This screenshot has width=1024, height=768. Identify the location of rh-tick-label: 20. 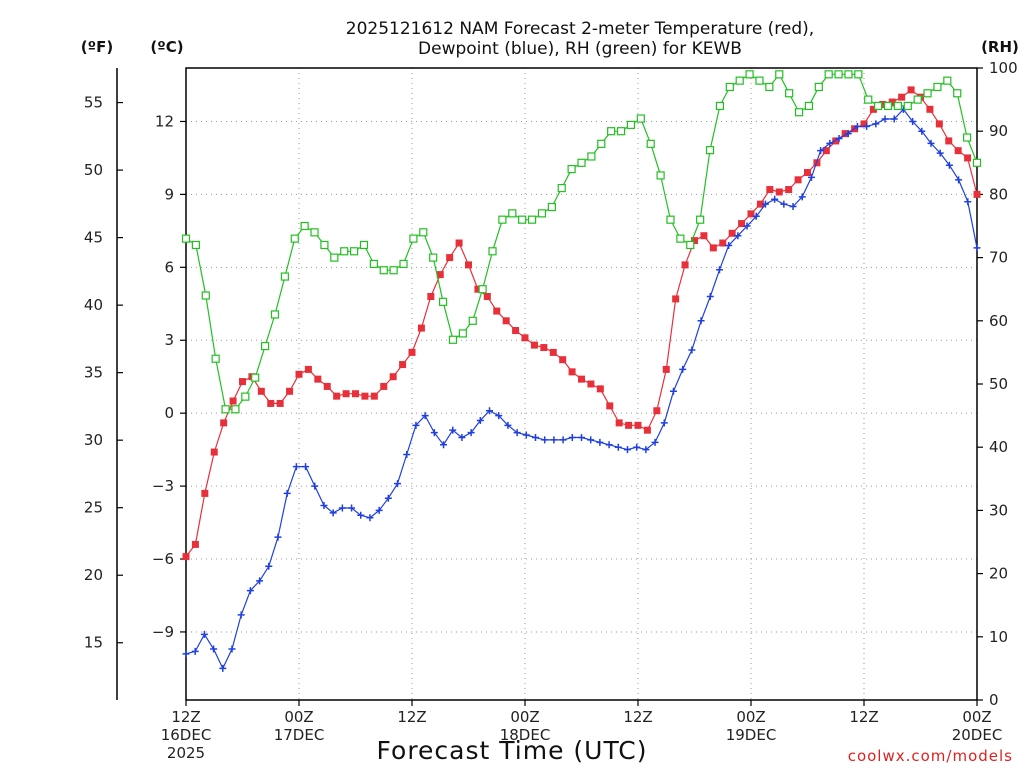
(998, 574).